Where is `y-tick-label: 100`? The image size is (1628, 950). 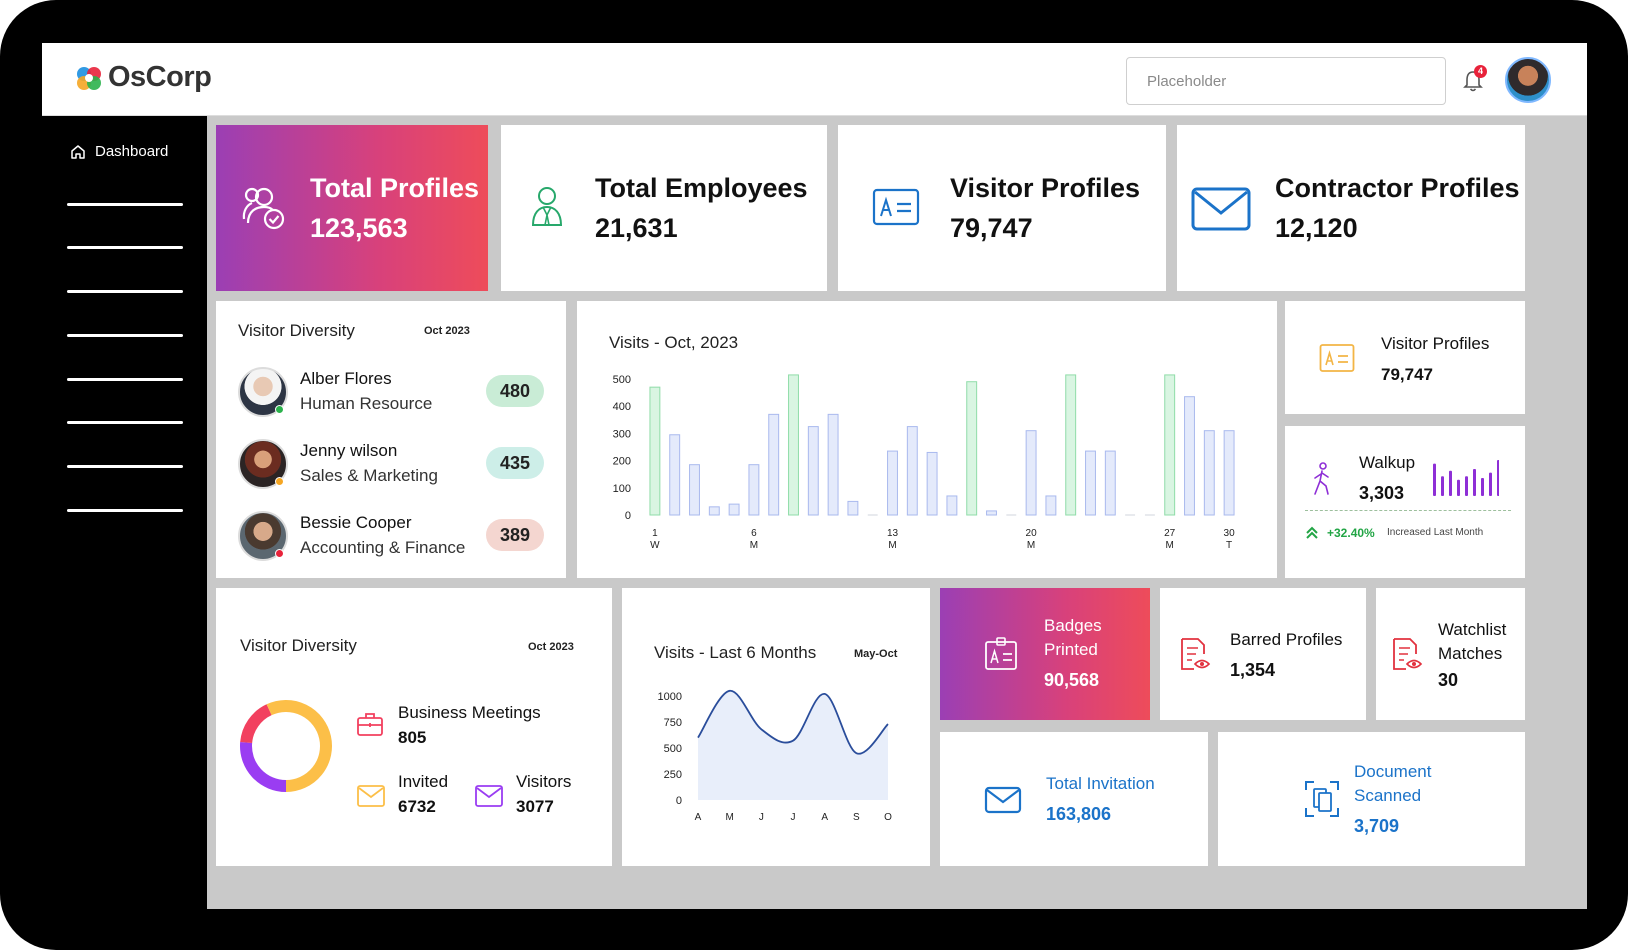 y-tick-label: 100 is located at coordinates (622, 489).